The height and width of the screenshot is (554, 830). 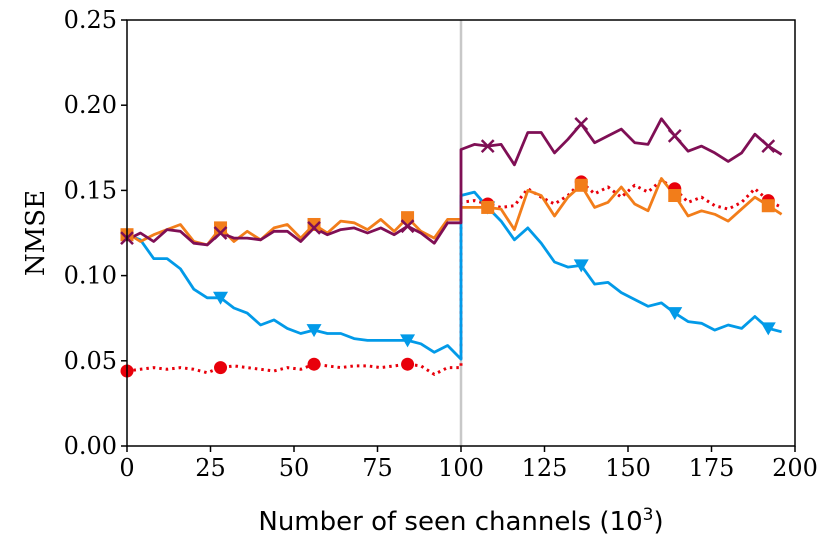 What do you see at coordinates (90, 446) in the screenshot?
I see `y-tick-label: 0.00` at bounding box center [90, 446].